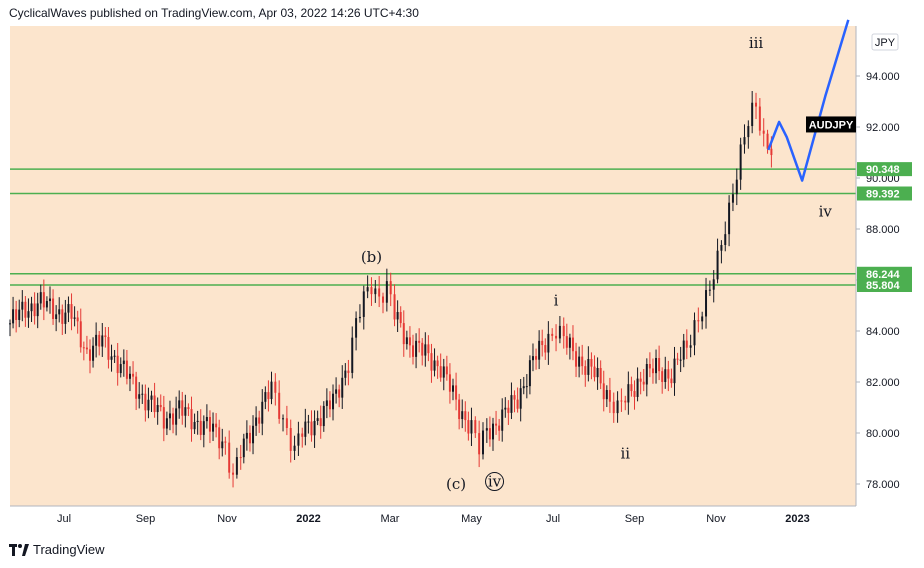 This screenshot has width=924, height=568. What do you see at coordinates (831, 124) in the screenshot?
I see `symbol-price-tag: AUDJPY` at bounding box center [831, 124].